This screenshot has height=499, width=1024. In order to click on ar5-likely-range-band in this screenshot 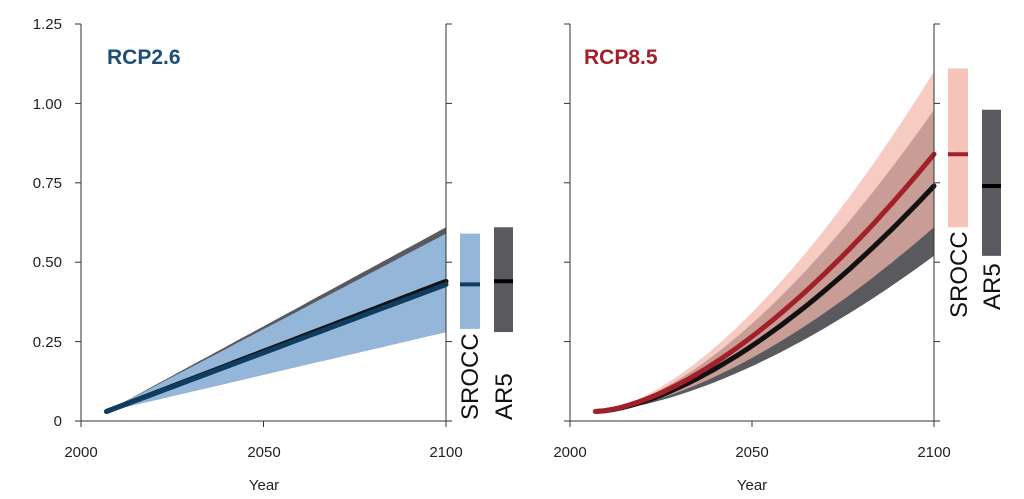, I will do `click(276, 319)`.